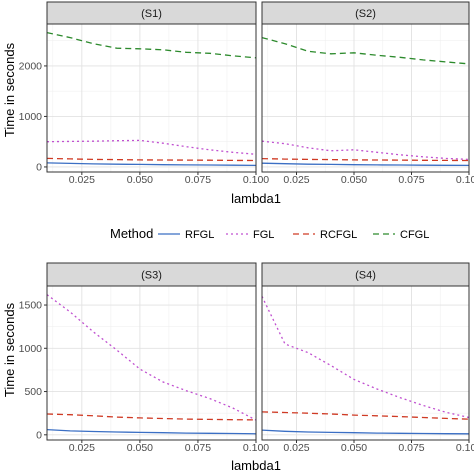 The width and height of the screenshot is (474, 474). I want to click on legend-item-fgl: FGL, so click(250, 235).